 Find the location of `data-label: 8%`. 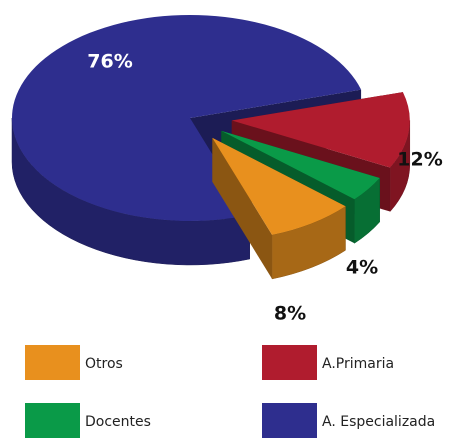

data-label: 8% is located at coordinates (290, 314).